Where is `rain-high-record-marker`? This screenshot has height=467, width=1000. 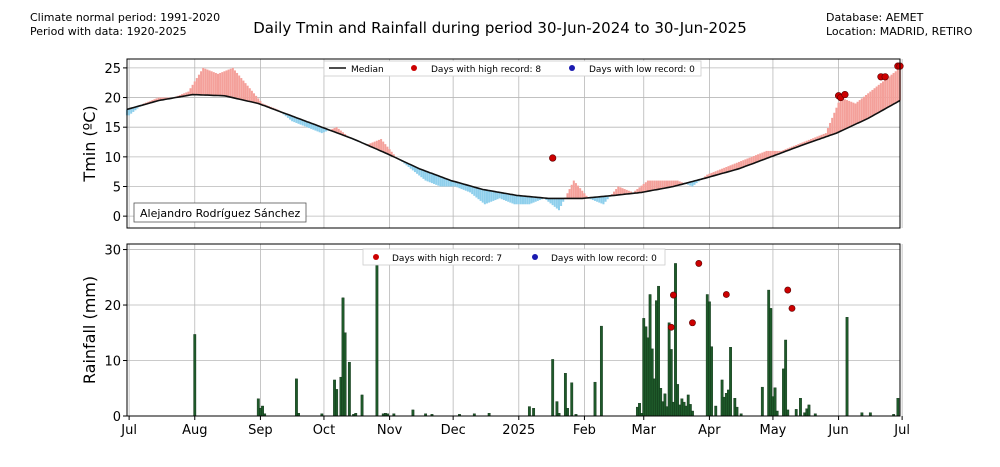
rain-high-record-marker is located at coordinates (692, 323).